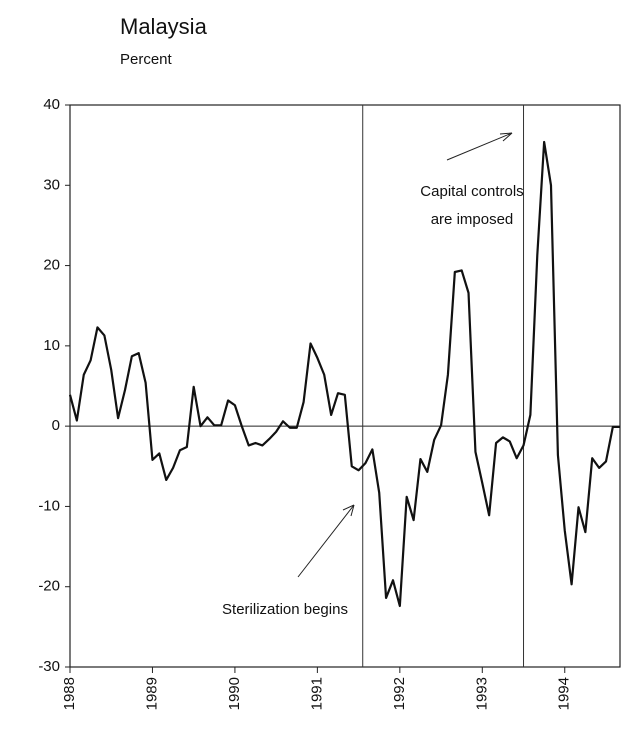 This screenshot has height=734, width=625. What do you see at coordinates (471, 191) in the screenshot?
I see `annotation: Capital controls` at bounding box center [471, 191].